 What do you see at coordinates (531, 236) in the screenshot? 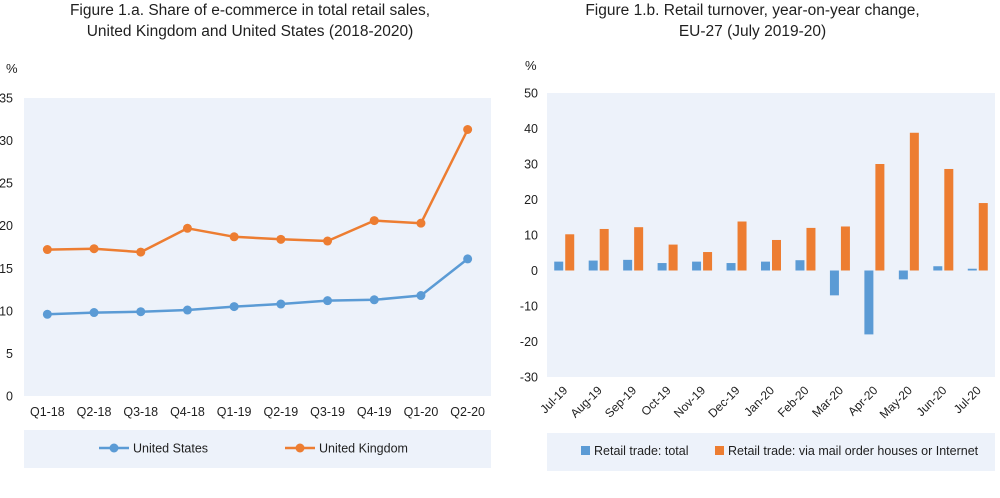
I see `chart-b-y-tick-label: 10` at bounding box center [531, 236].